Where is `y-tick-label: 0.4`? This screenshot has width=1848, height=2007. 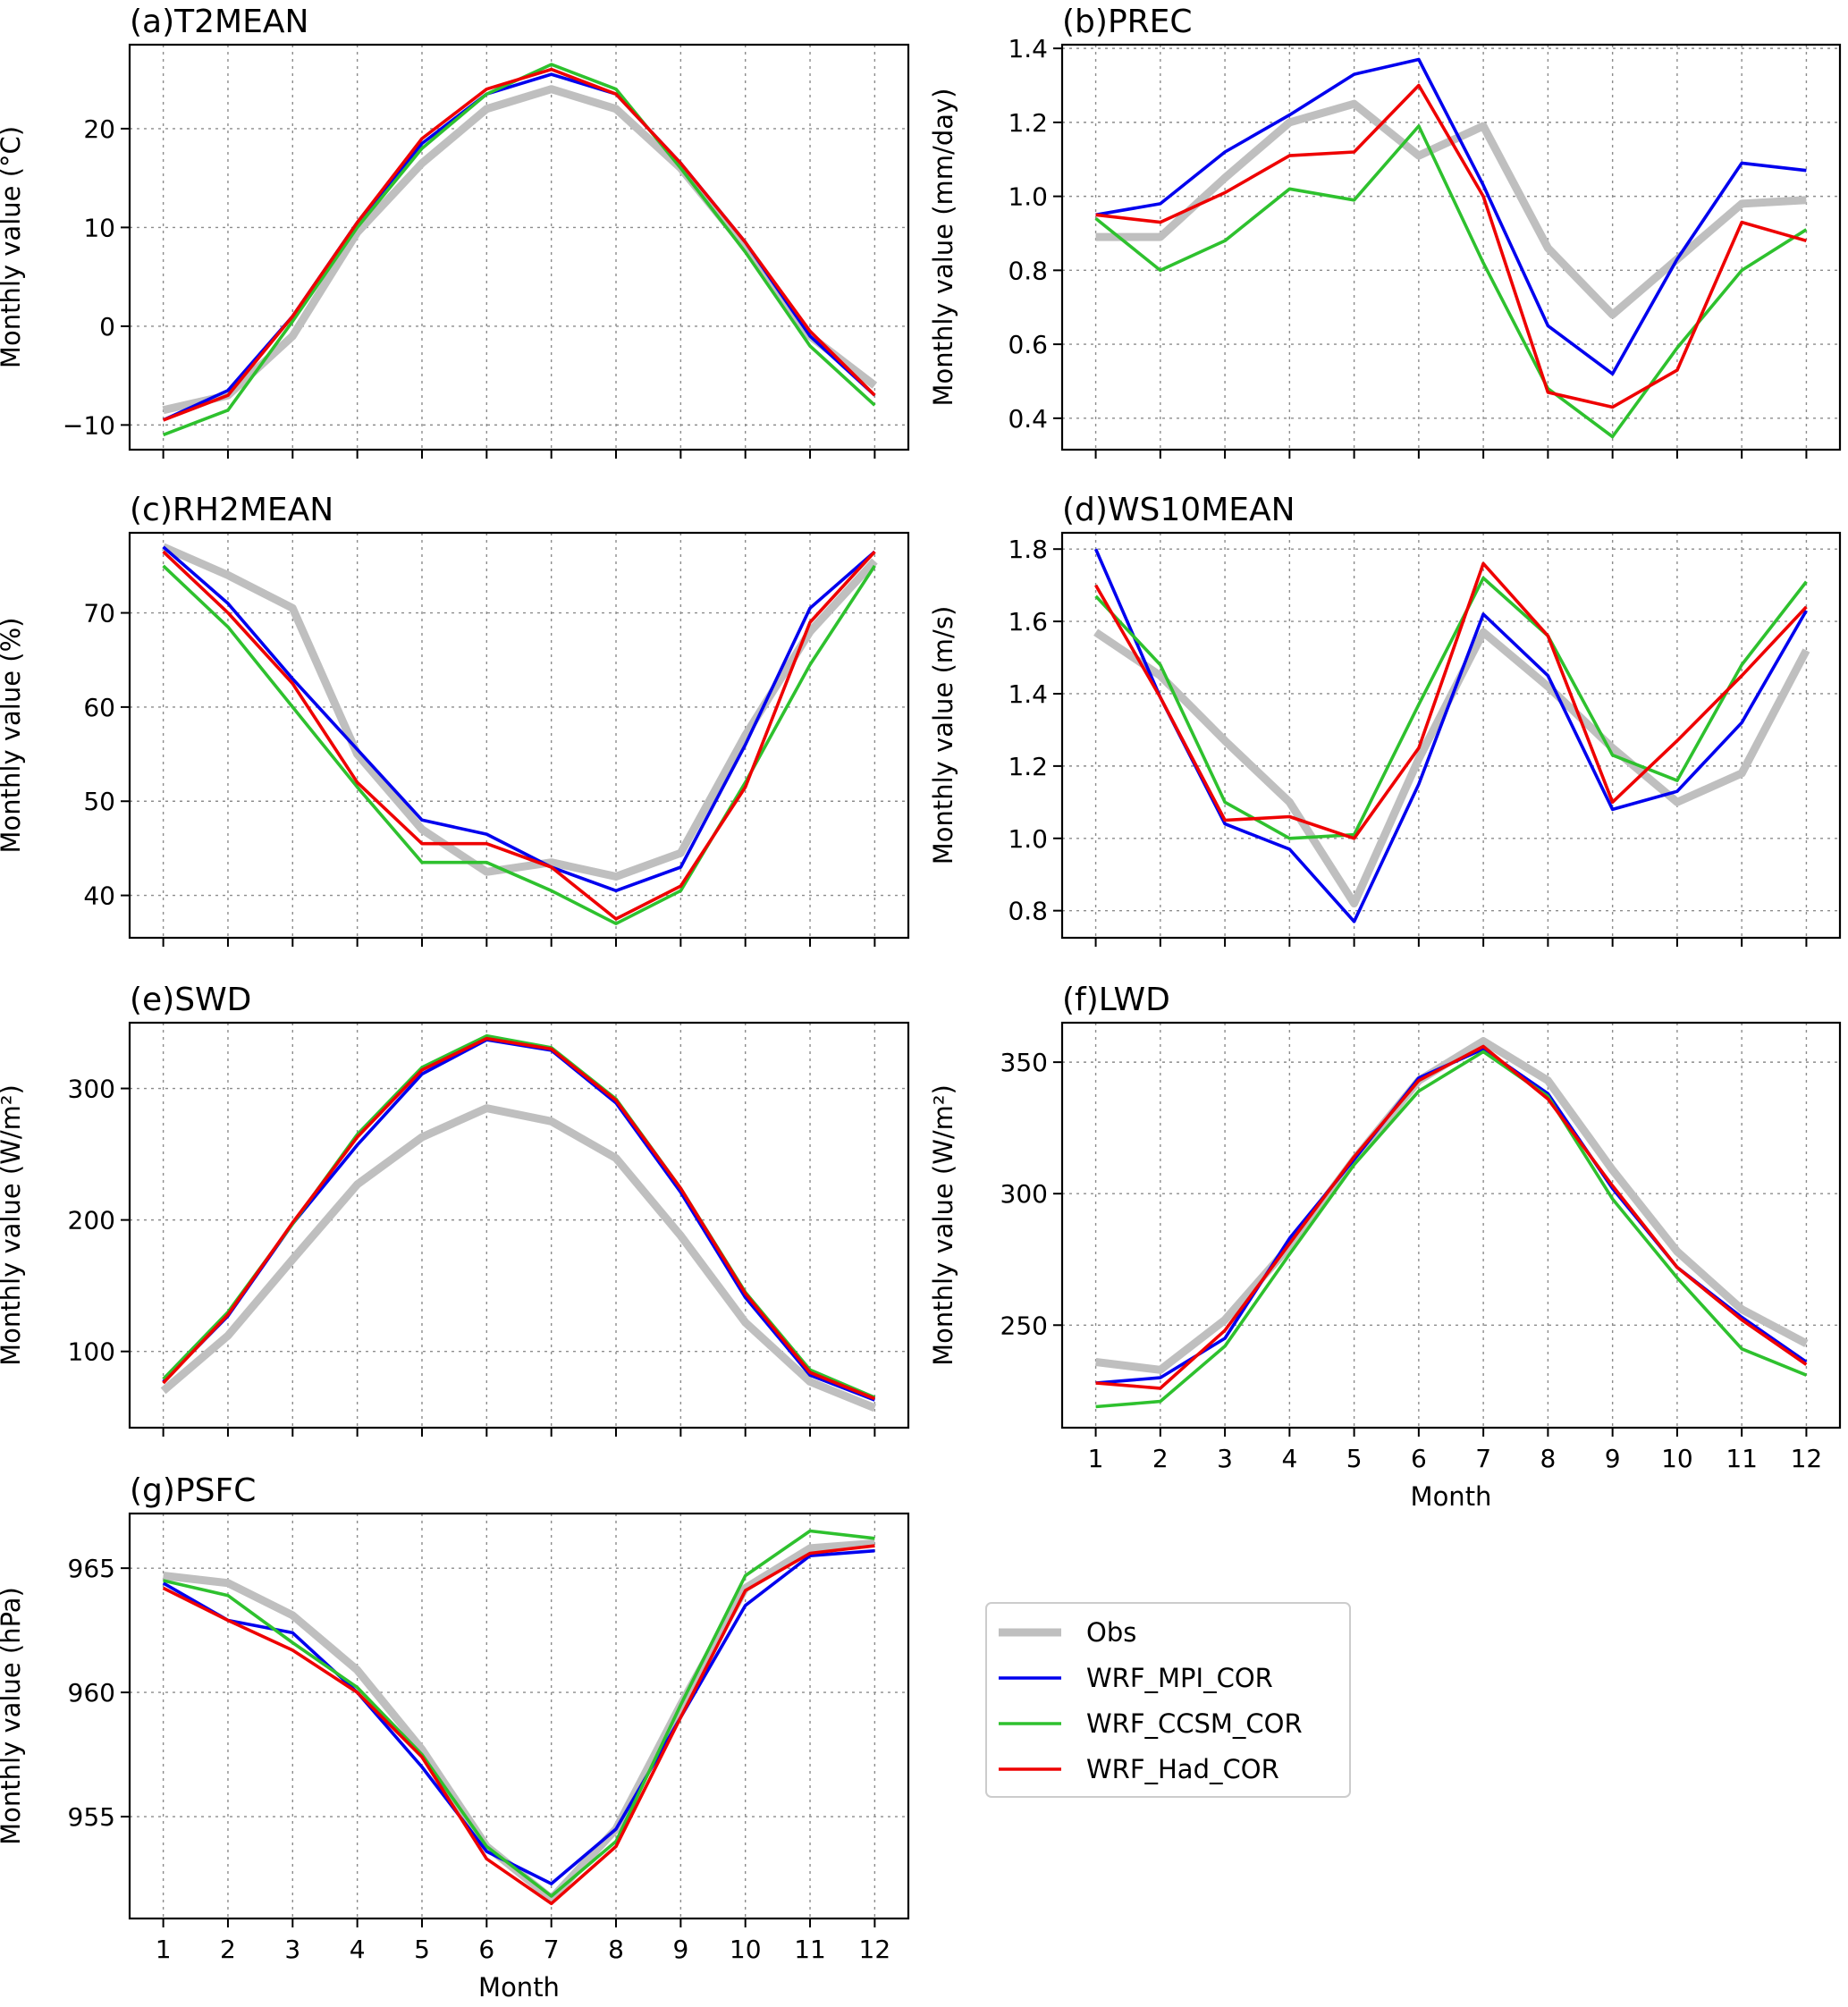 y-tick-label: 0.4 is located at coordinates (1028, 419).